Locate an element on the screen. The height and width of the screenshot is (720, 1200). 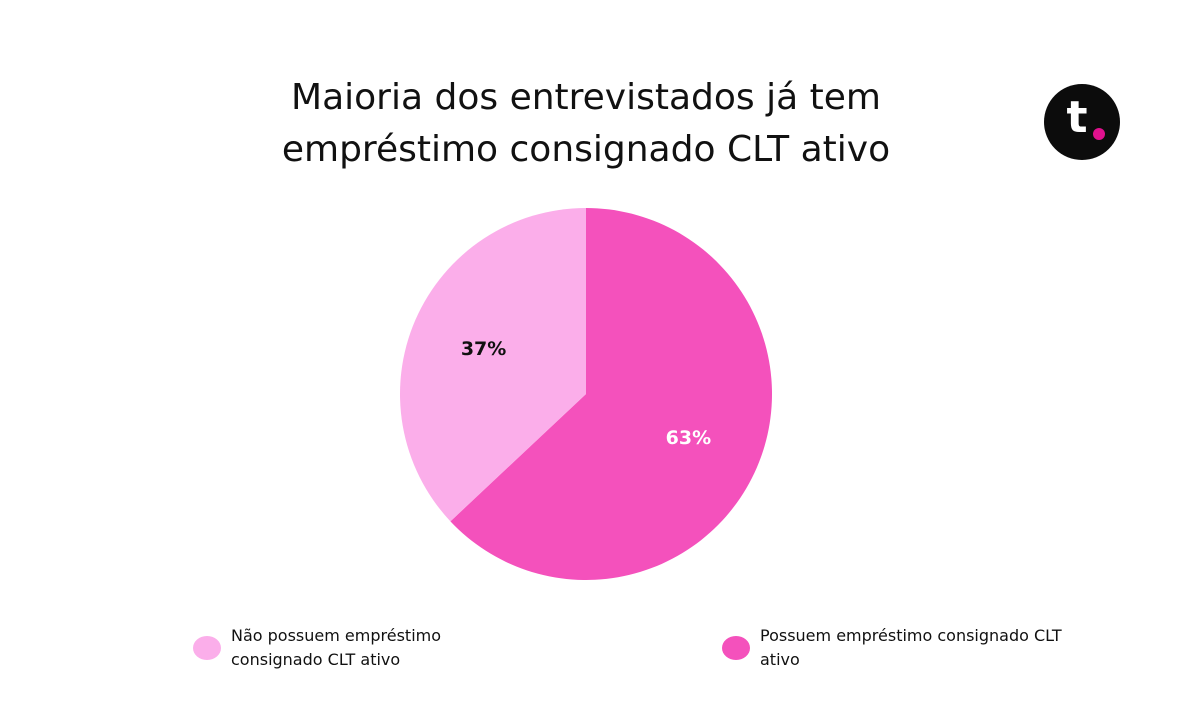
logo is located at coordinates (1082, 122).